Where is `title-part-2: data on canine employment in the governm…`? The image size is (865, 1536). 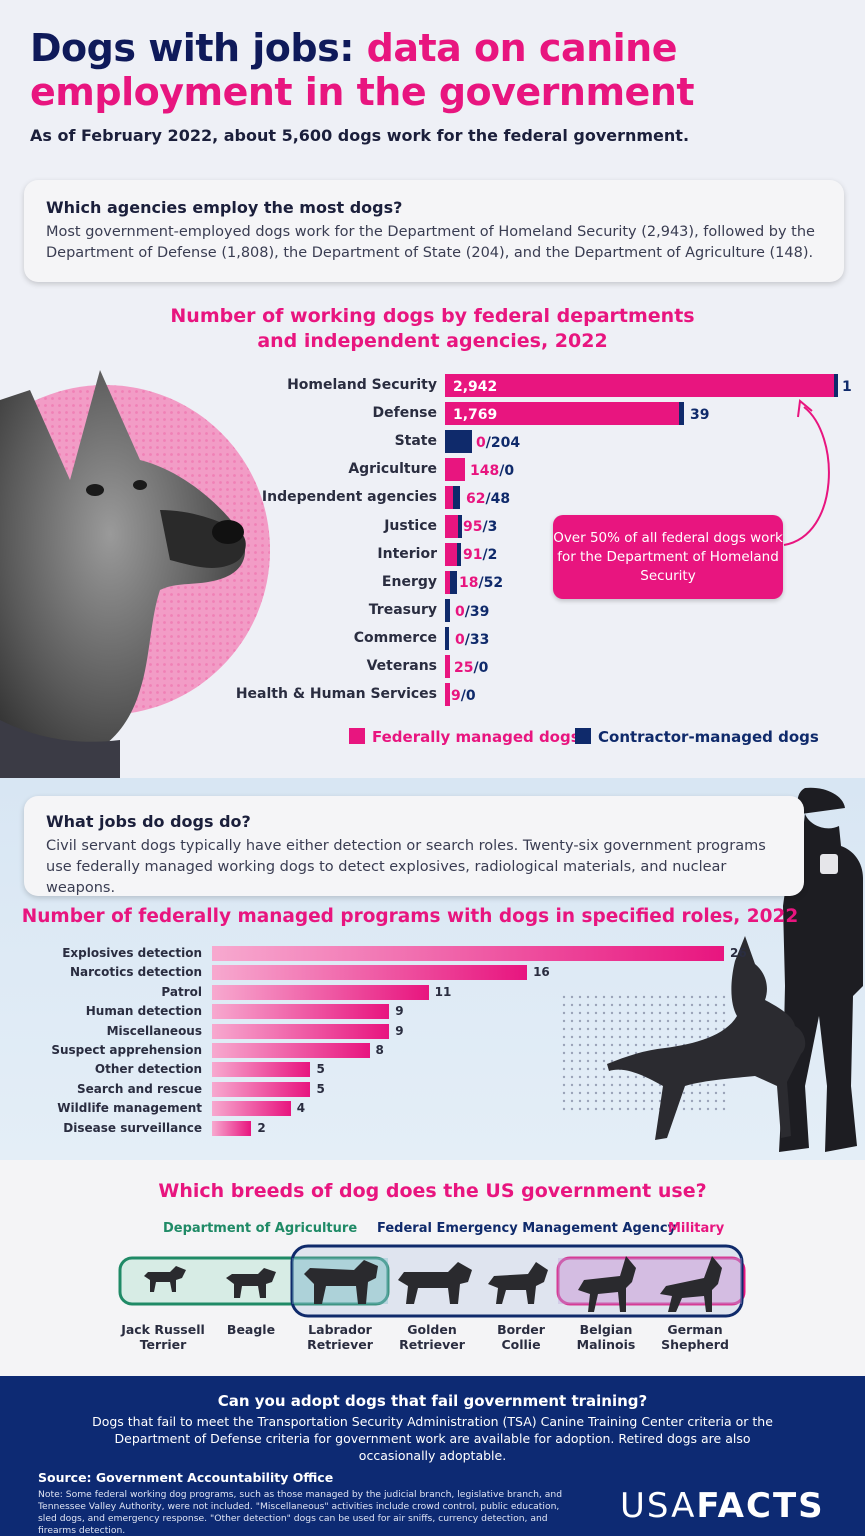
title-part-2: data on canine employment in the governm… is located at coordinates (362, 70).